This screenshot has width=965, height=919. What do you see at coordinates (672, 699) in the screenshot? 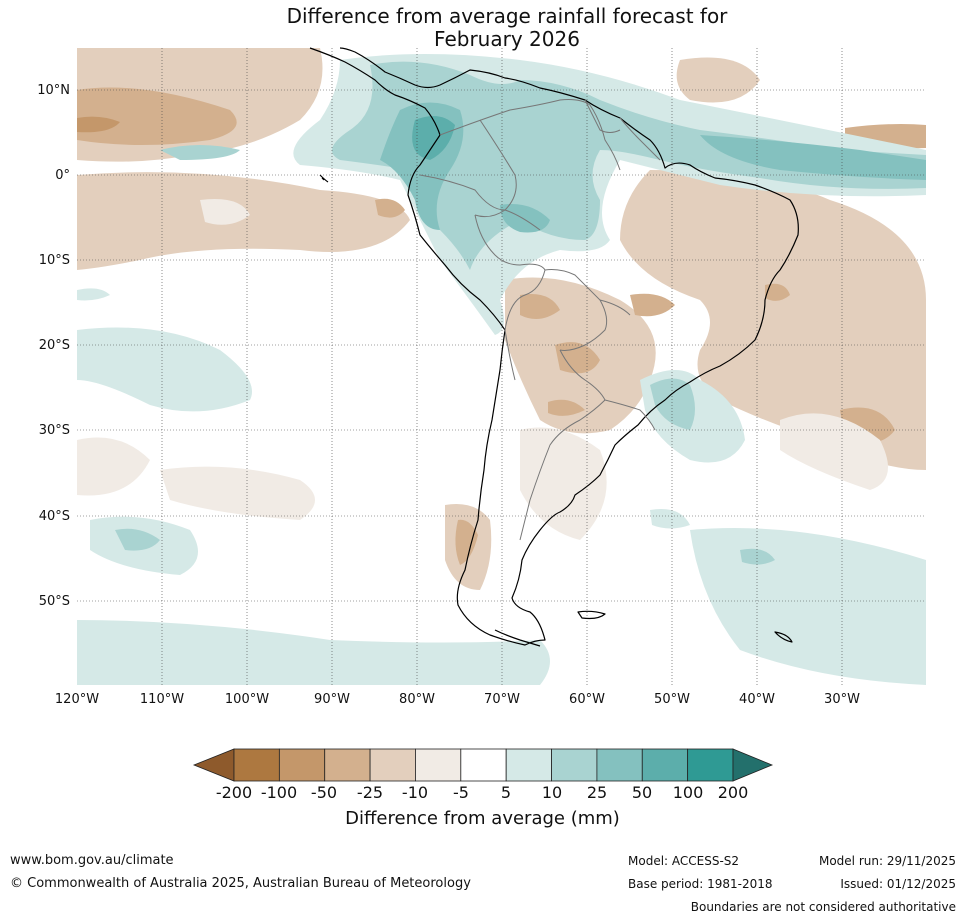
I see `lon-label: 50°W` at bounding box center [672, 699].